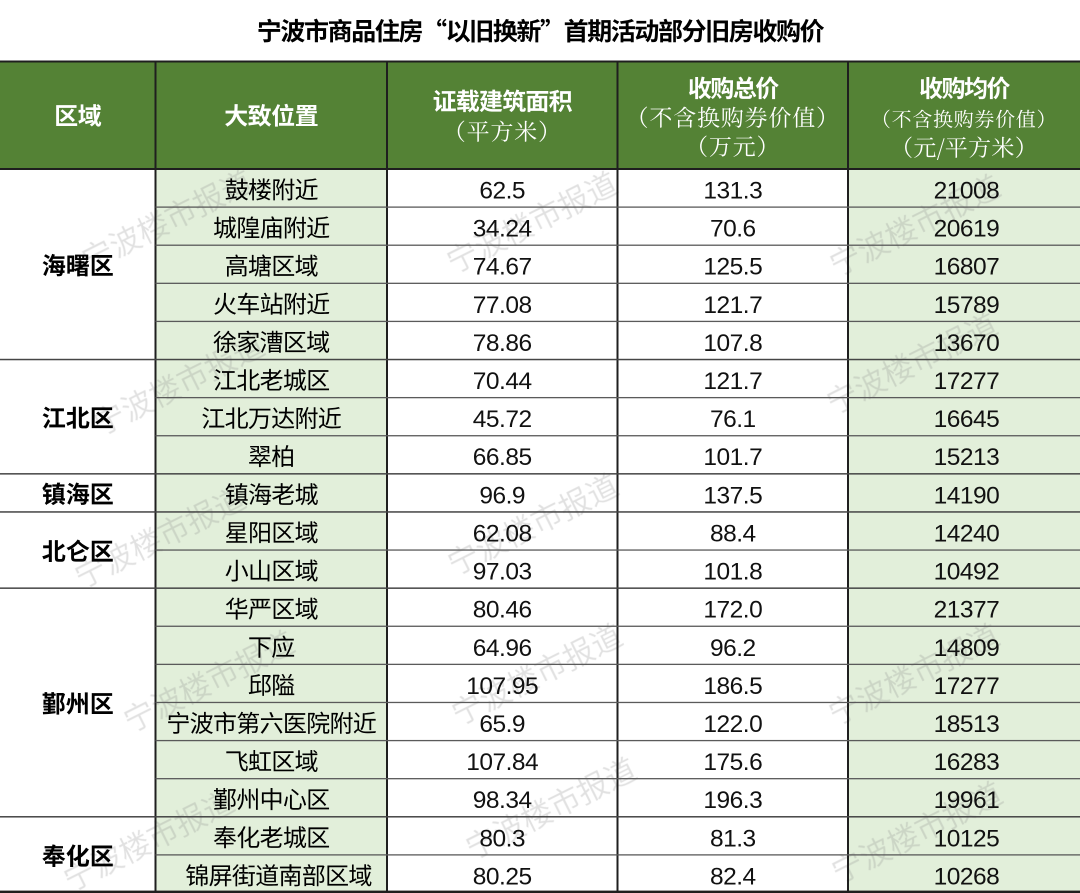 The image size is (1080, 893). What do you see at coordinates (967, 533) in the screenshot?
I see `svg-text: 14240` at bounding box center [967, 533].